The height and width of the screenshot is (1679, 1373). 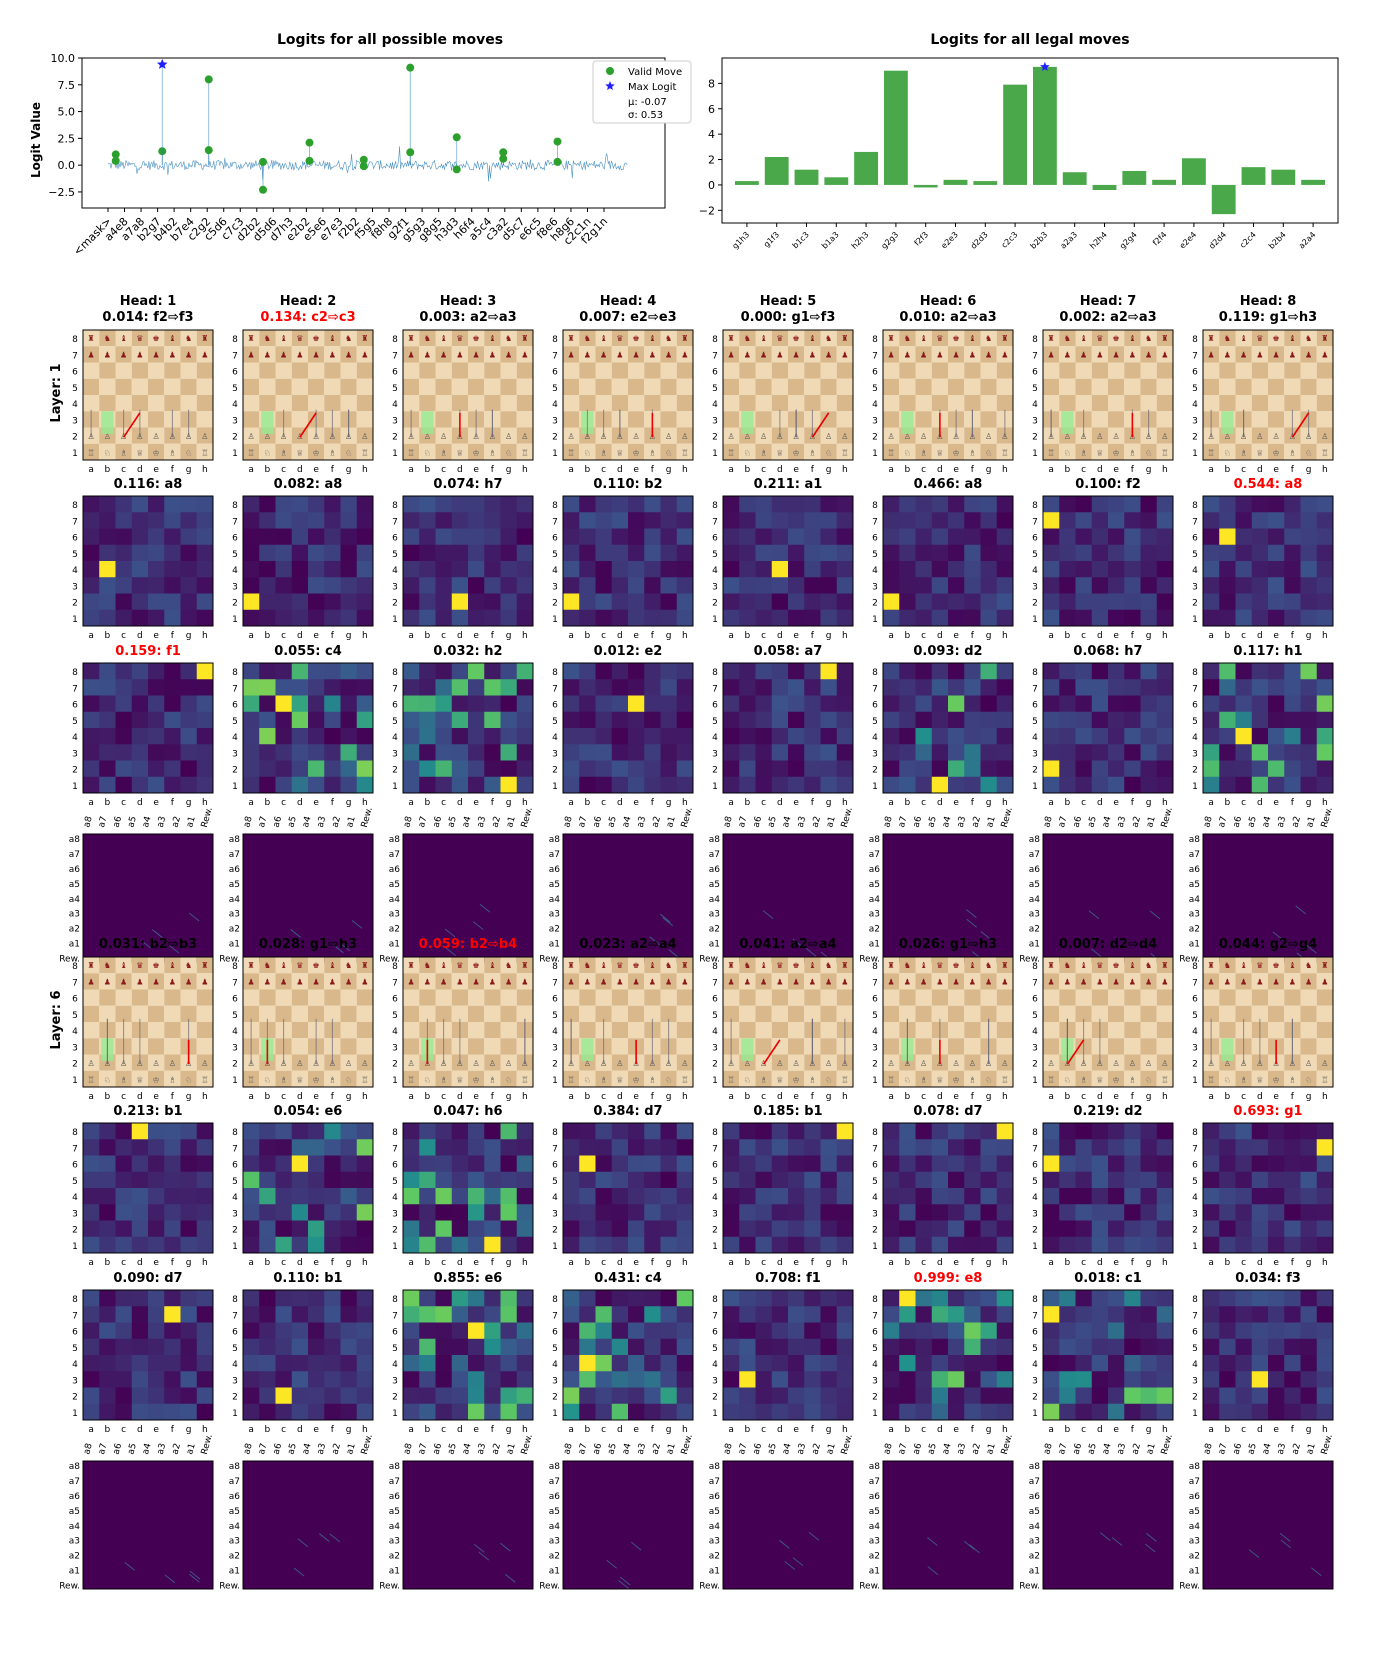 What do you see at coordinates (1165, 1097) in the screenshot?
I see `file-label: h` at bounding box center [1165, 1097].